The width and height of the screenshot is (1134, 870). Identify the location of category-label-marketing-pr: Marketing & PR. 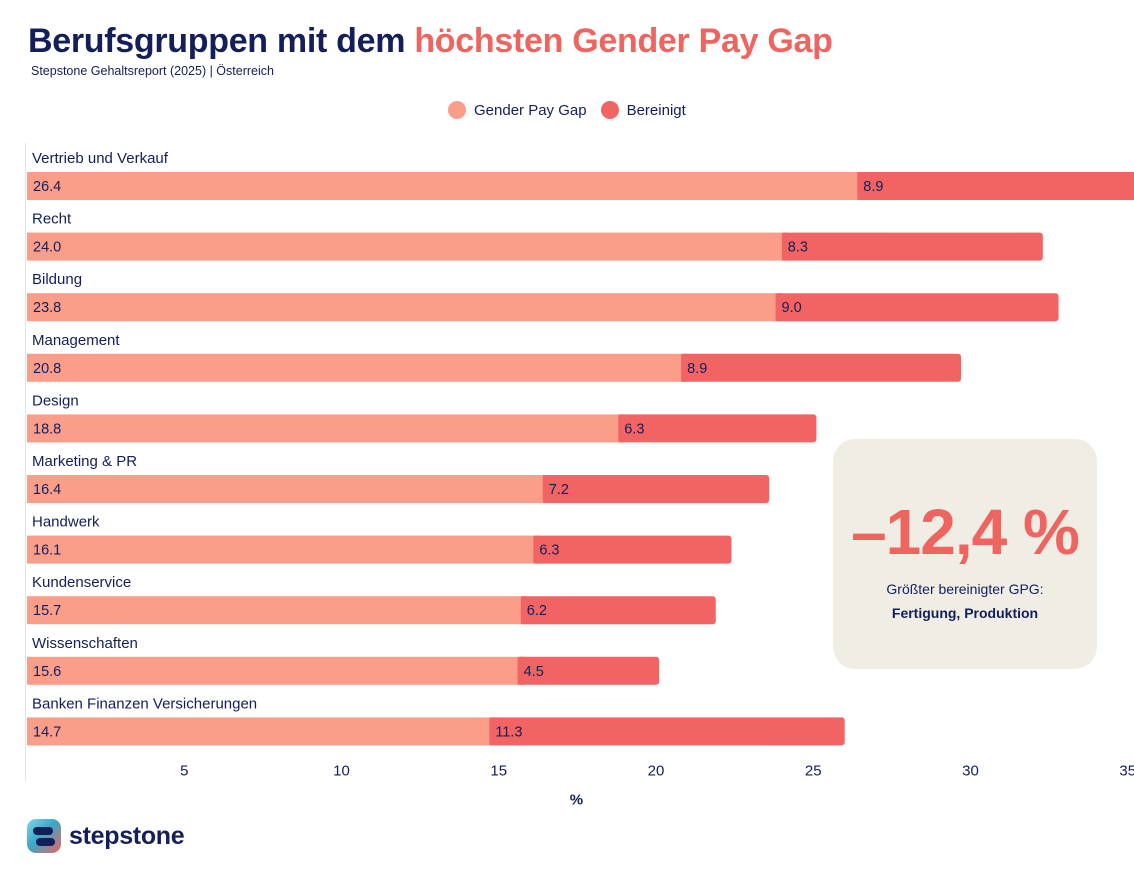
(84, 461).